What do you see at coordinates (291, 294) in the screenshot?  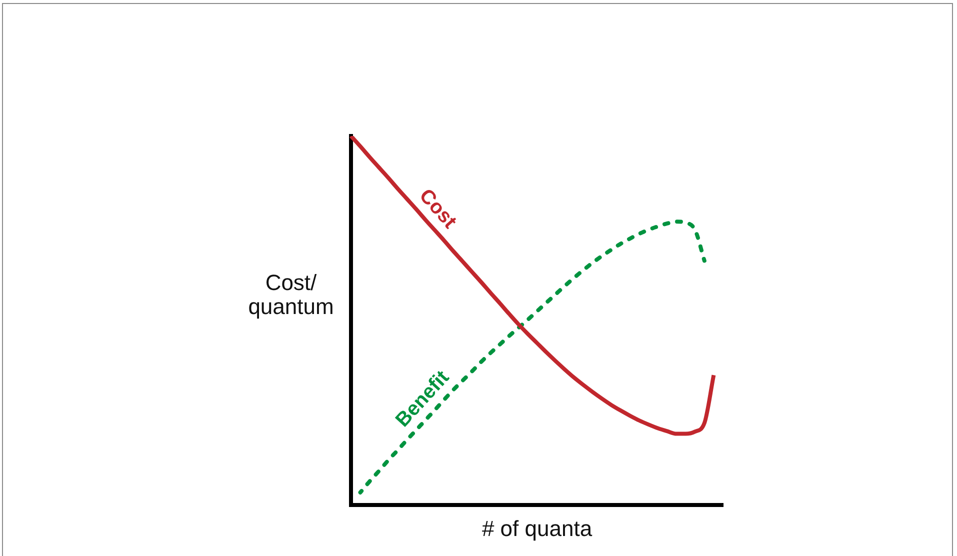 I see `y-axis-title: Cost/ quantum` at bounding box center [291, 294].